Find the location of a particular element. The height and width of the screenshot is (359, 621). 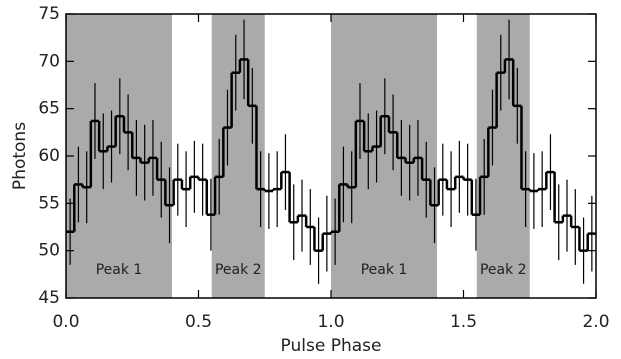

y-axis-label: Photons is located at coordinates (20, 156).